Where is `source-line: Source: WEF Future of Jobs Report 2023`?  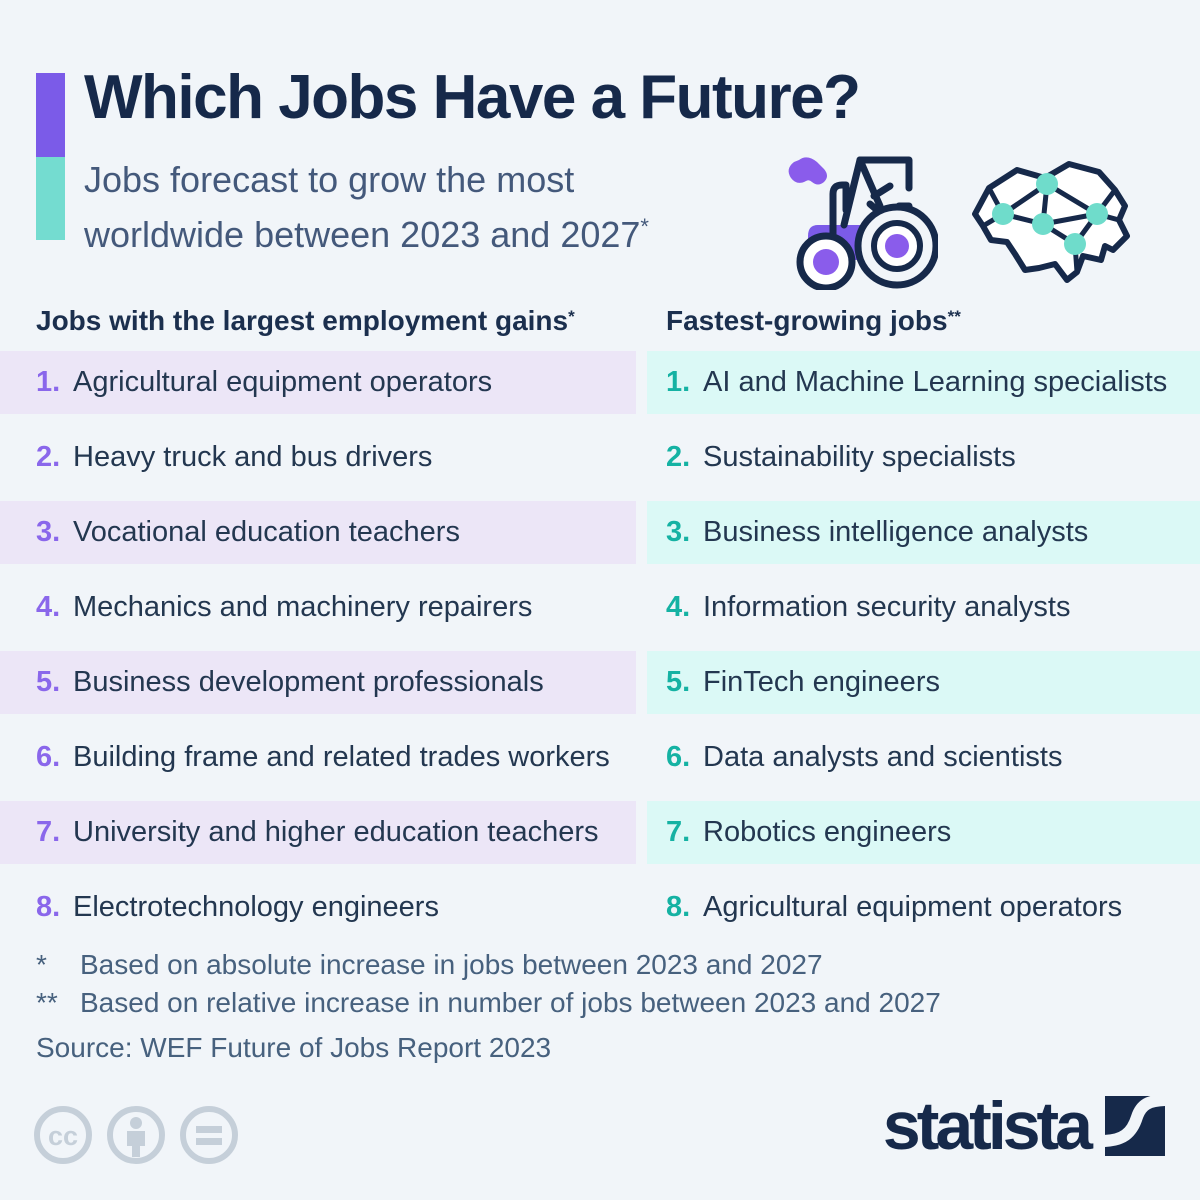
source-line: Source: WEF Future of Jobs Report 2023 is located at coordinates (294, 1047).